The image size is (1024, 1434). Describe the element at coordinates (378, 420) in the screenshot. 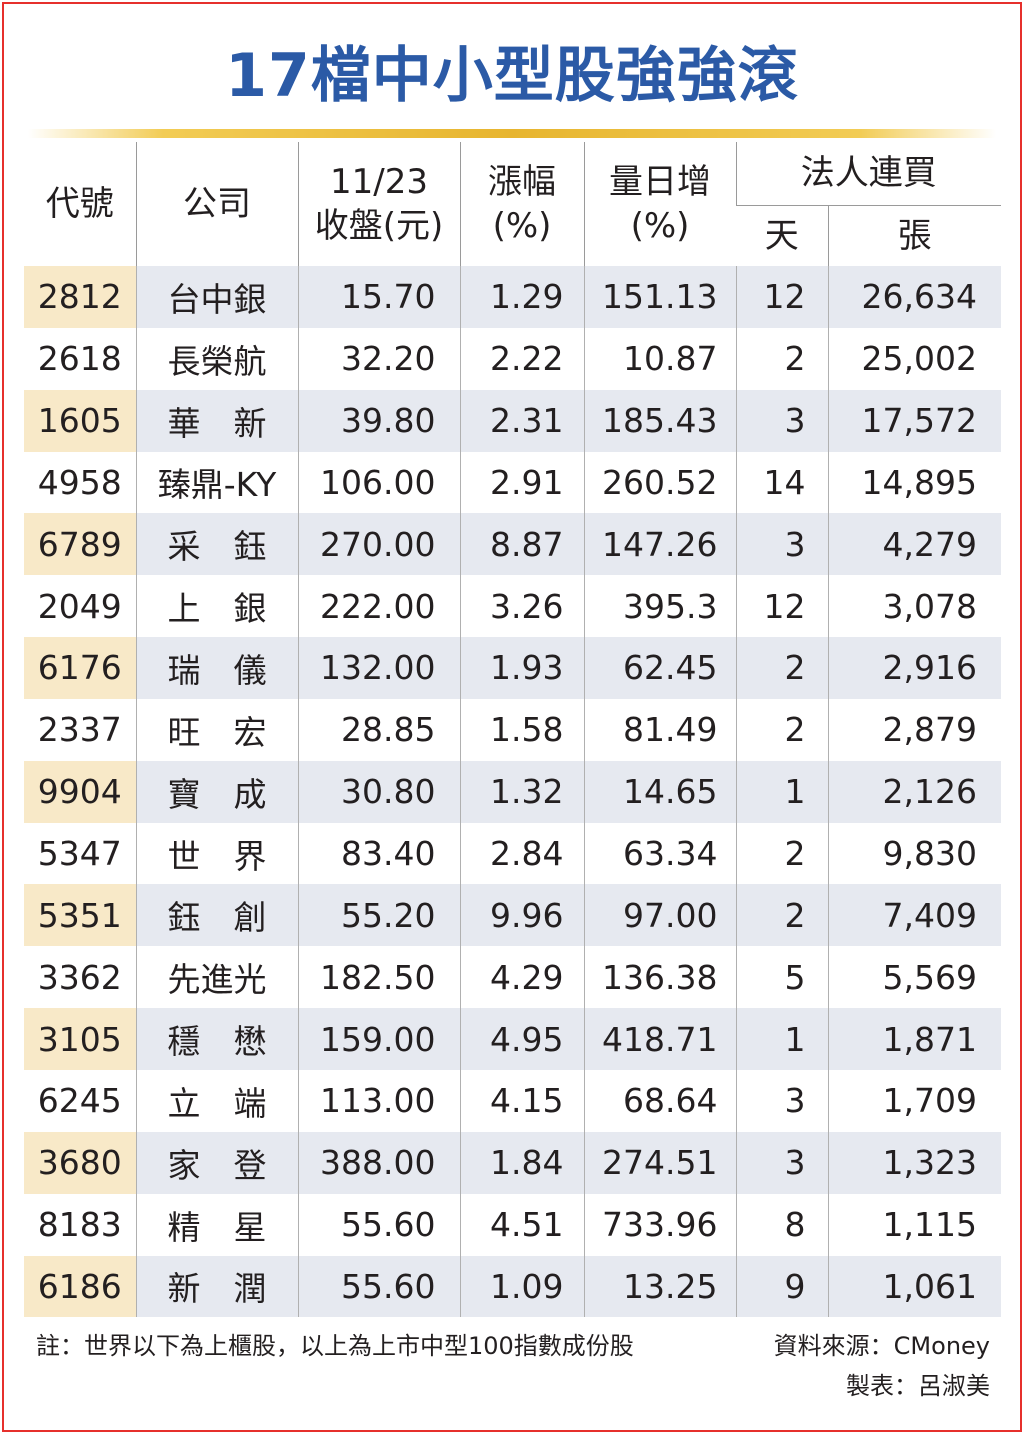

I see `close-price: 39.80` at that location.